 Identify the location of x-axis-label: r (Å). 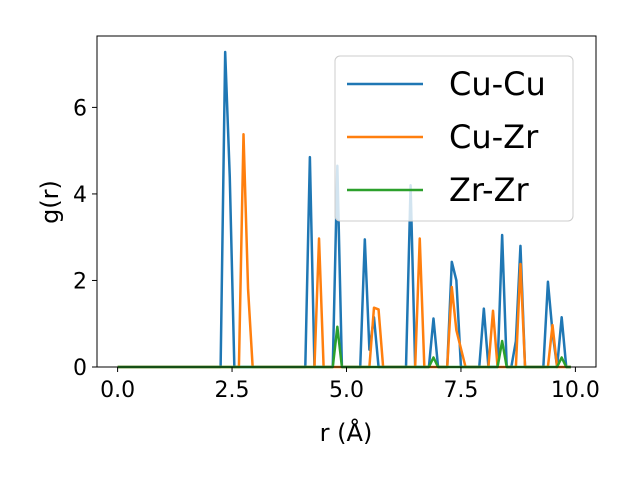
(346, 432).